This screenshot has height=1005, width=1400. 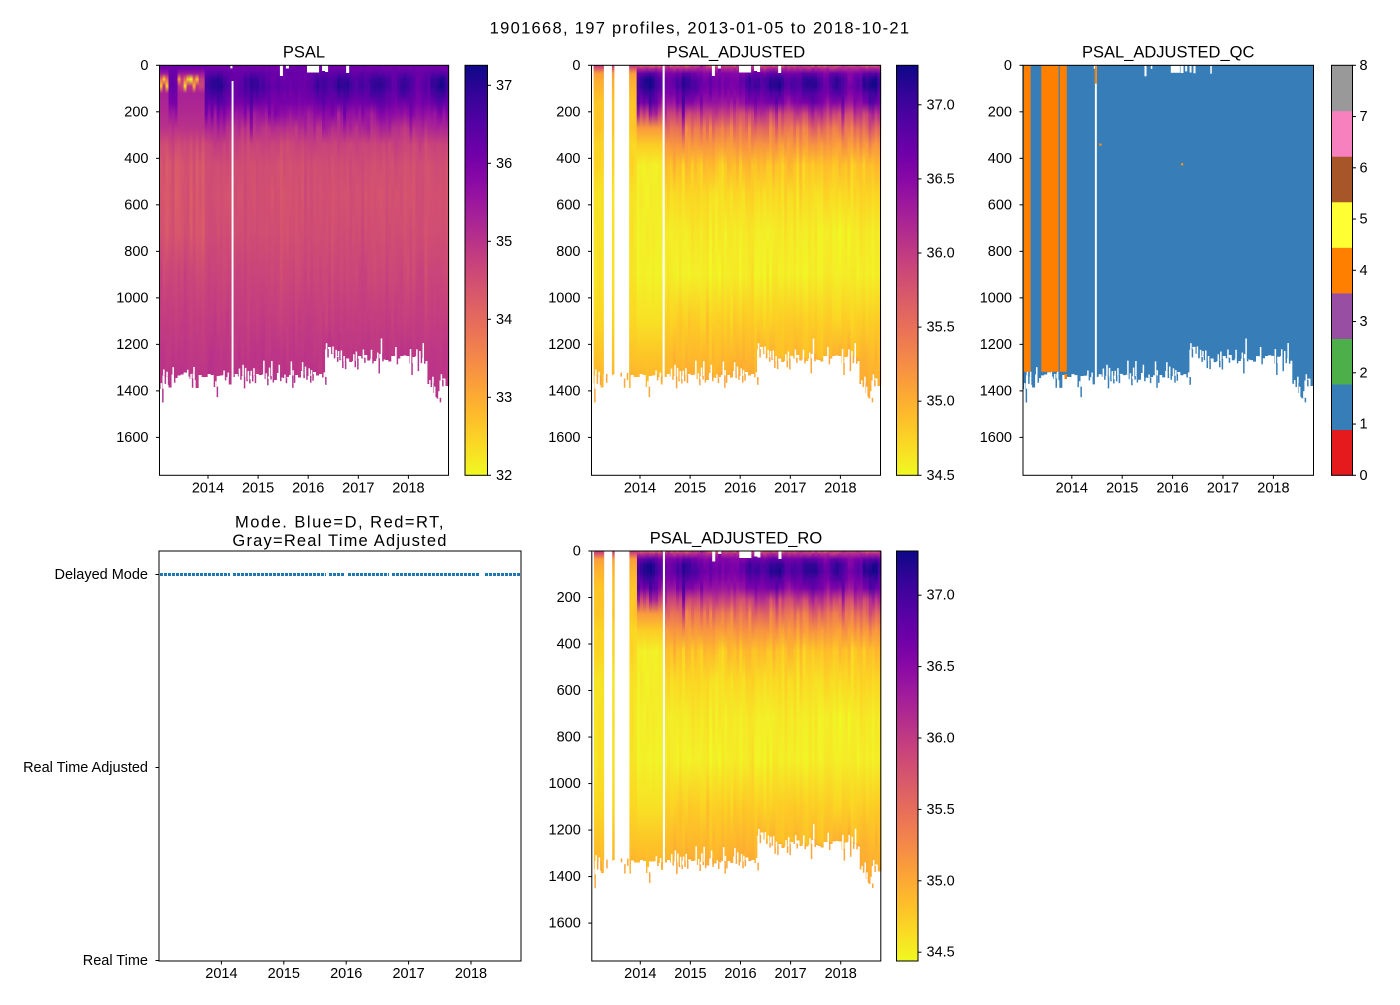 What do you see at coordinates (1168, 53) in the screenshot?
I see `svg-text: PSAL_ADJUSTED_QC` at bounding box center [1168, 53].